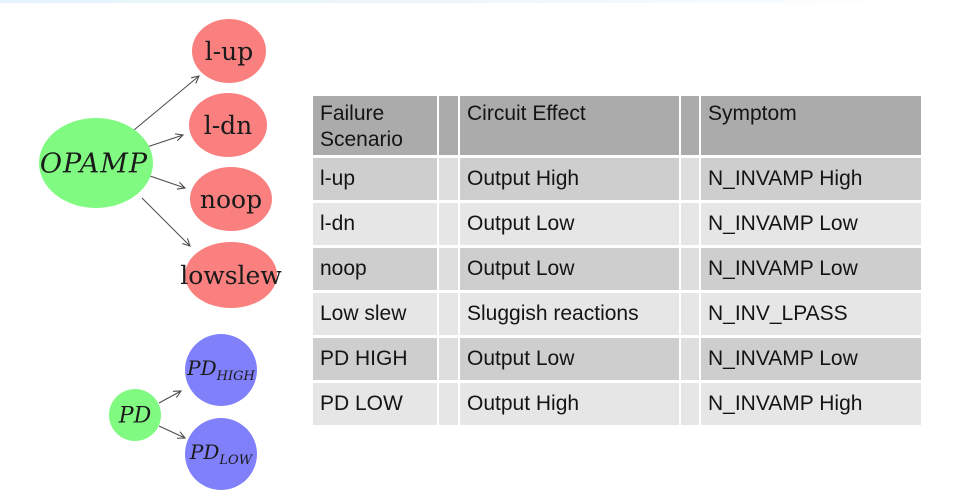 This screenshot has height=492, width=964. Describe the element at coordinates (165, 221) in the screenshot. I see `edge-opamp-lowslew` at that location.